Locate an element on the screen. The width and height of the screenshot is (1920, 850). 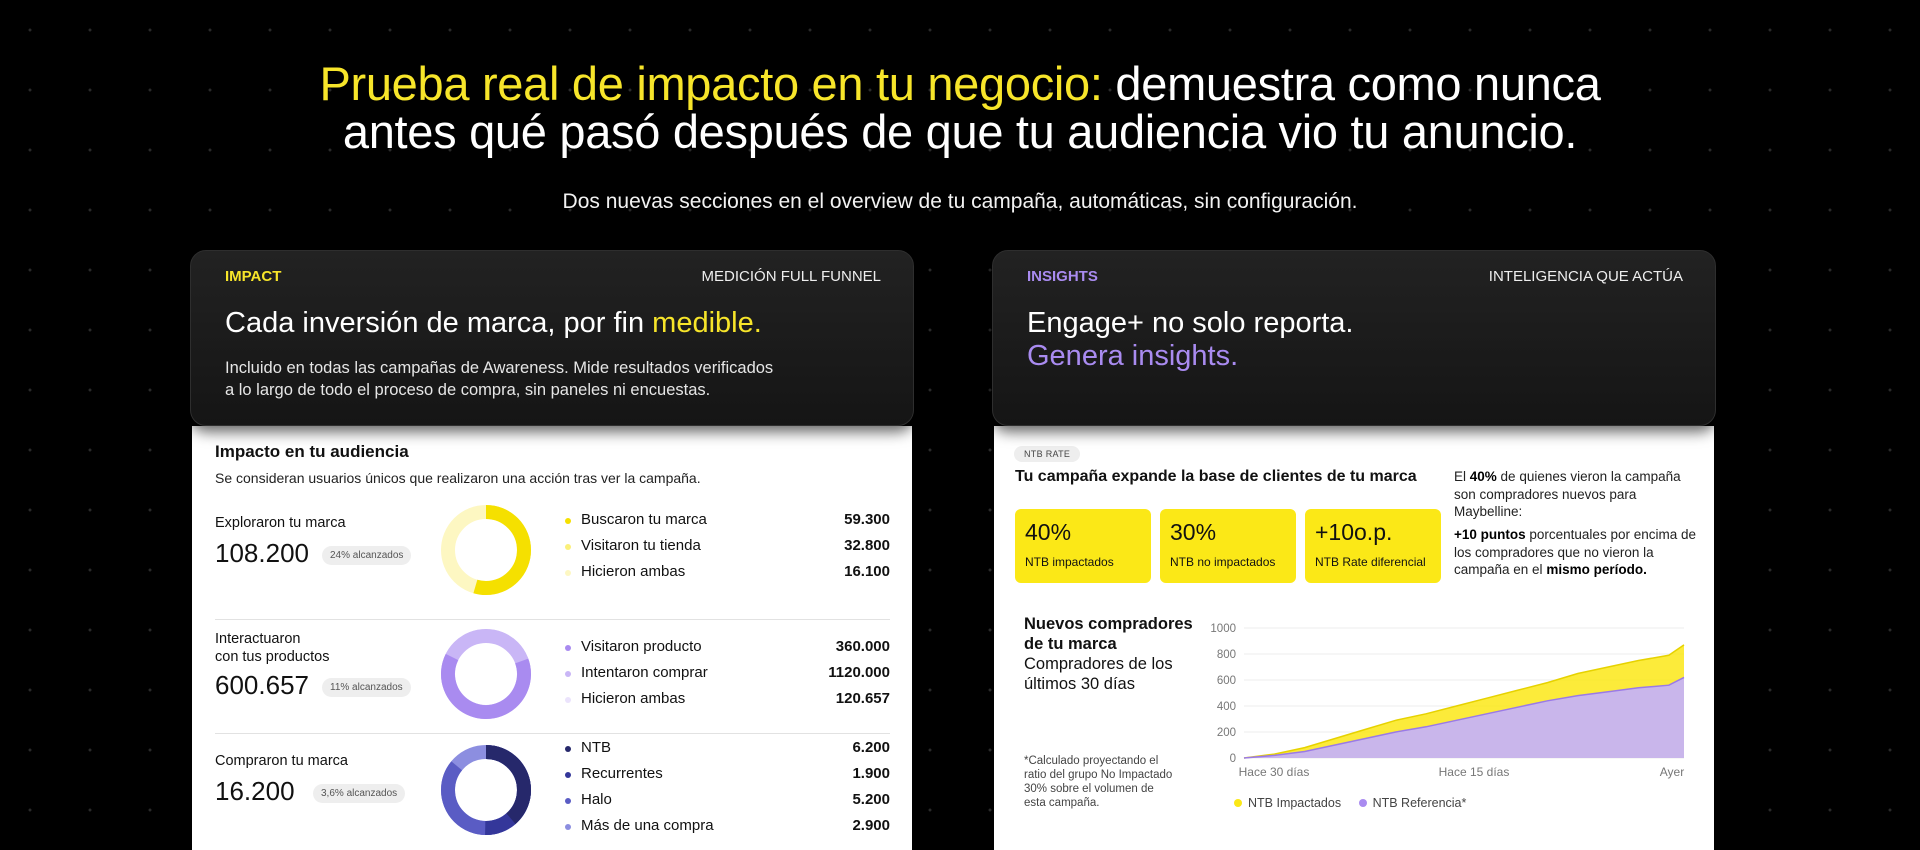
series-line-impacted is located at coordinates (1464, 701).